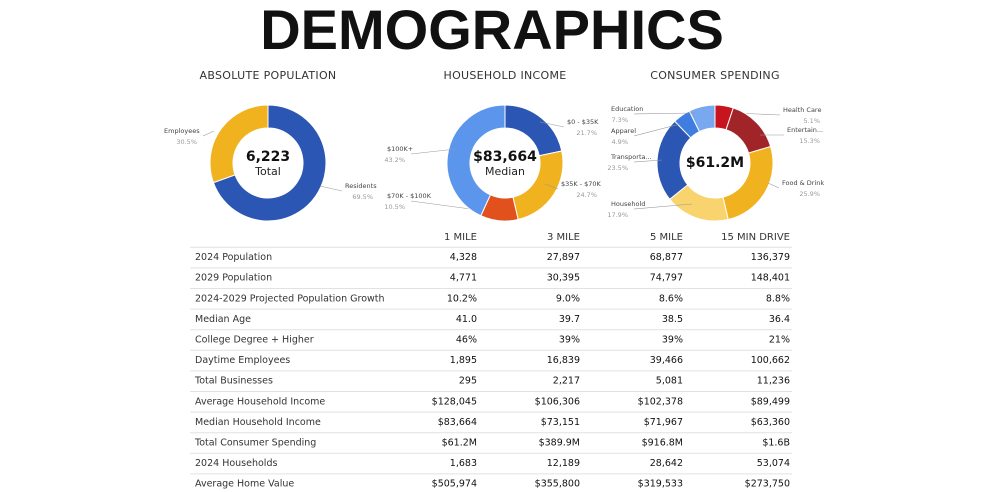  Describe the element at coordinates (463, 360) in the screenshot. I see `cell-value: 1,895` at that location.